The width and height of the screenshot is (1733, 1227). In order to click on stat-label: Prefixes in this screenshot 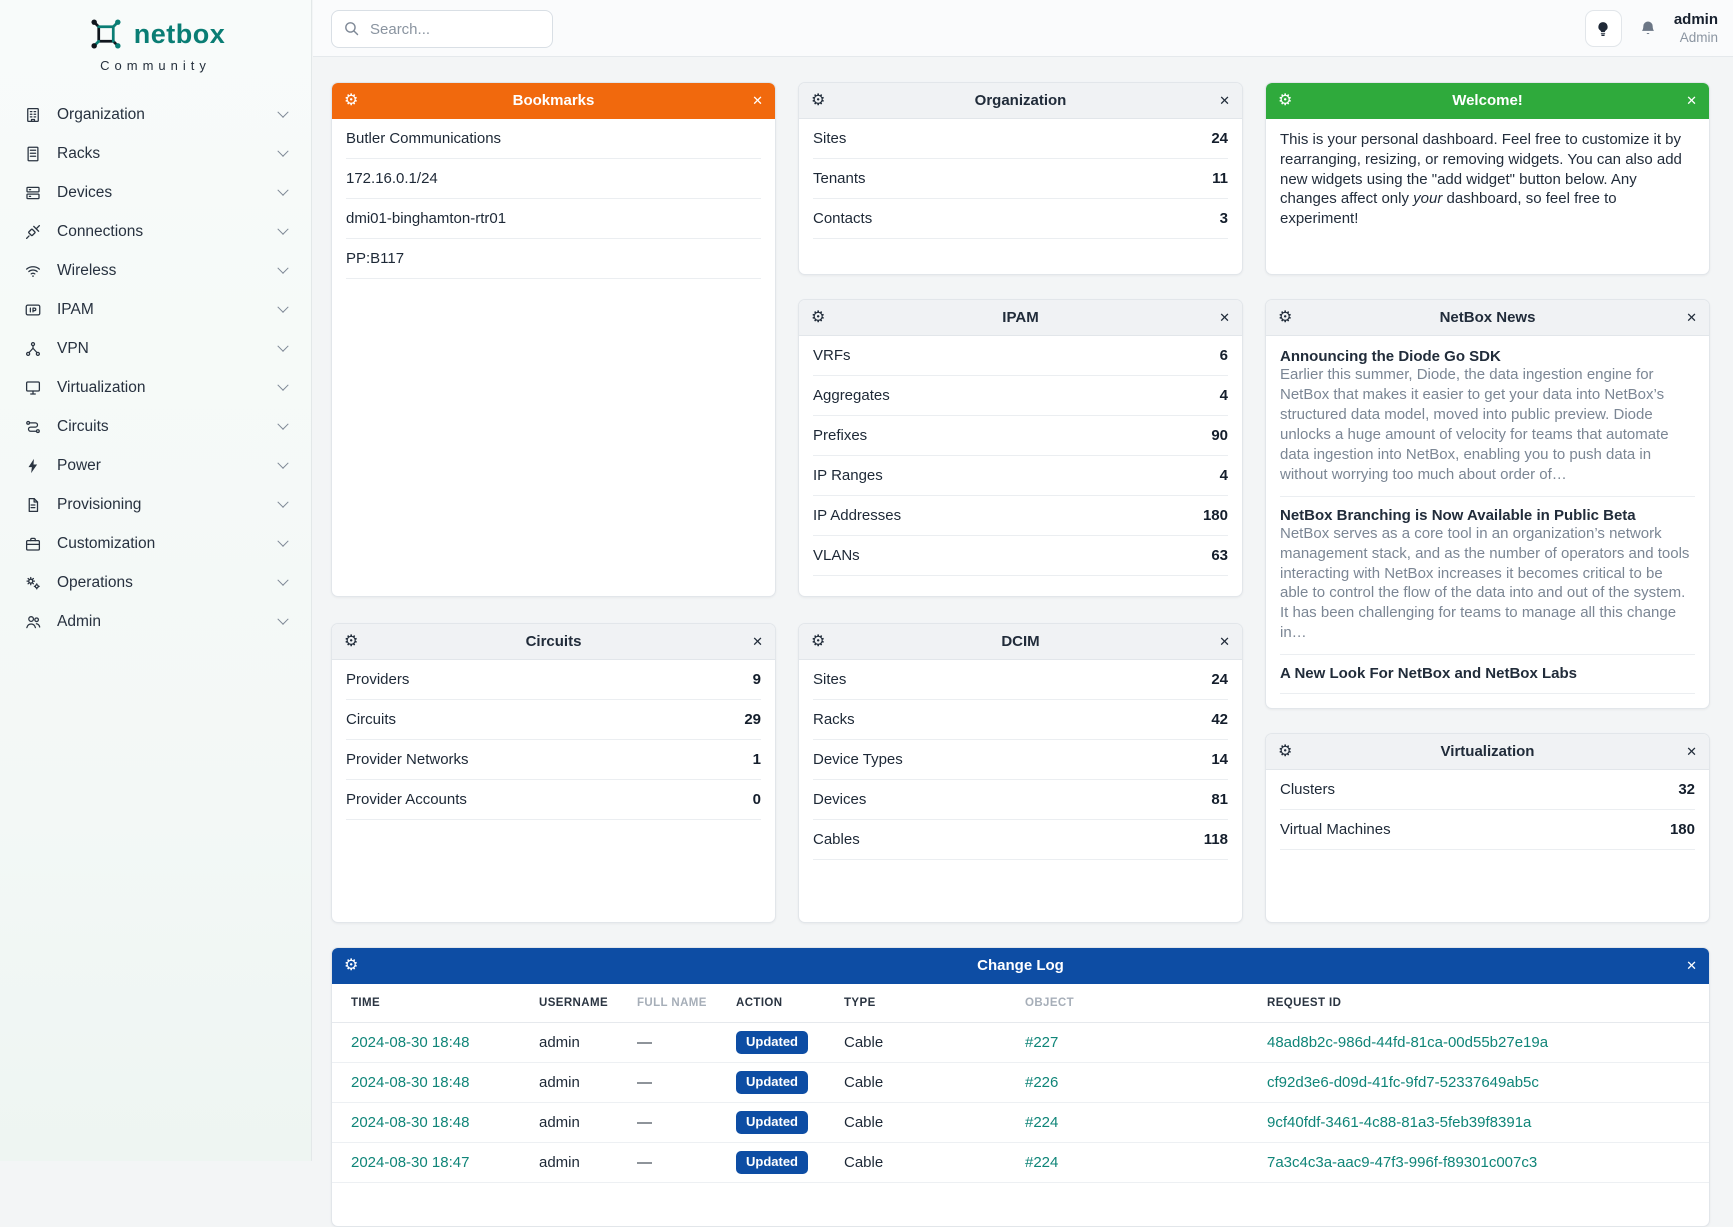, I will do `click(840, 435)`.